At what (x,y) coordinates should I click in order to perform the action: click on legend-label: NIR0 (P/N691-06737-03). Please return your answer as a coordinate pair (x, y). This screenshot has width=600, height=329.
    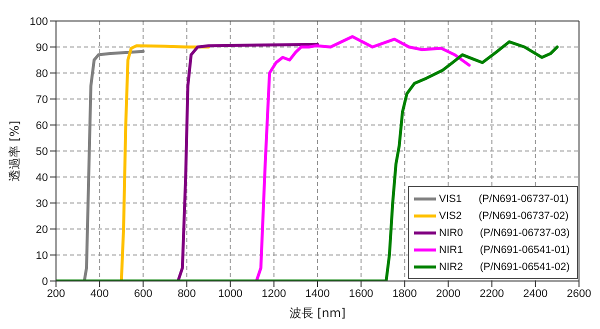
    Looking at the image, I should click on (504, 232).